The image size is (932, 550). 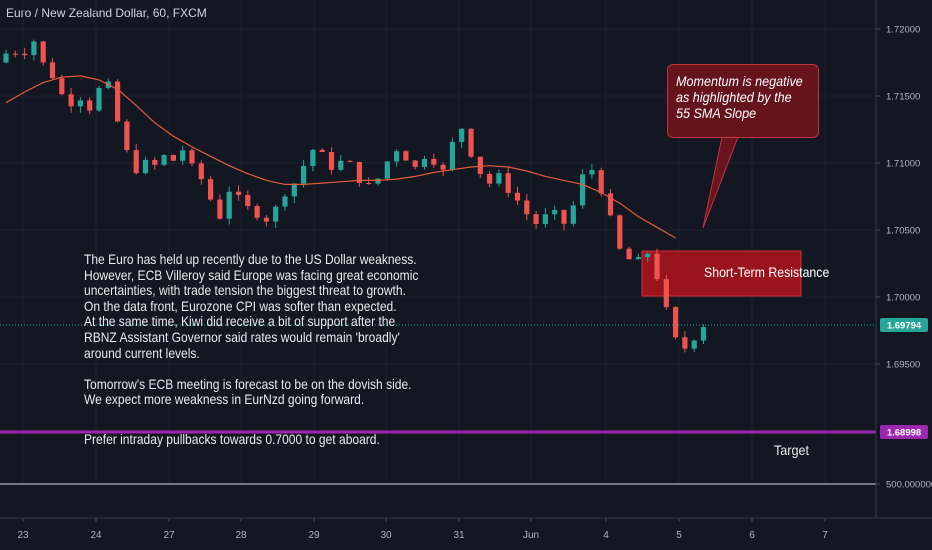 What do you see at coordinates (241, 535) in the screenshot?
I see `time-axis-label: 28` at bounding box center [241, 535].